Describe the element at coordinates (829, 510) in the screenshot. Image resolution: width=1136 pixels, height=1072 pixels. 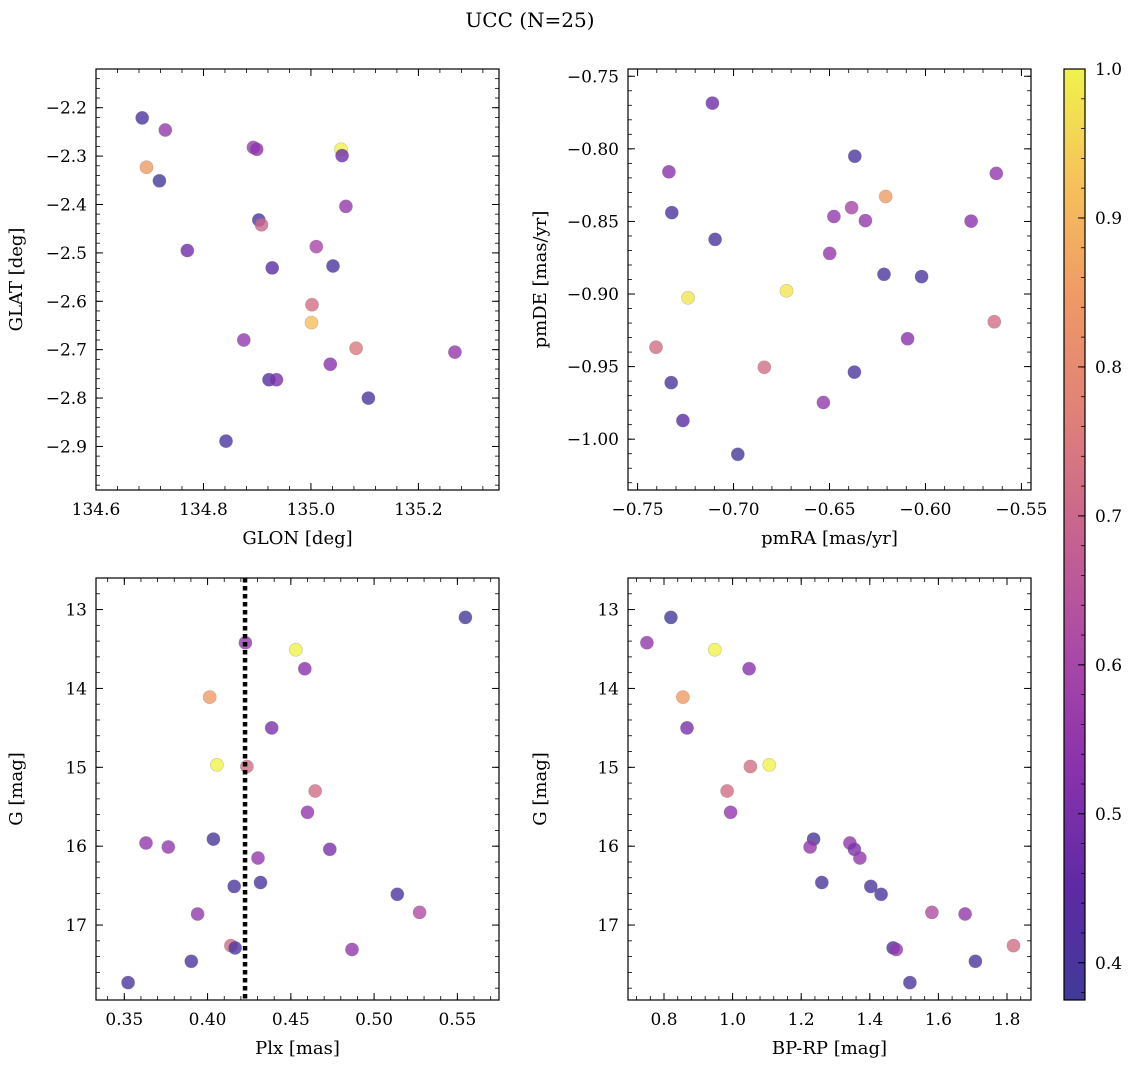
I see `x-tick-label: −0.65` at that location.